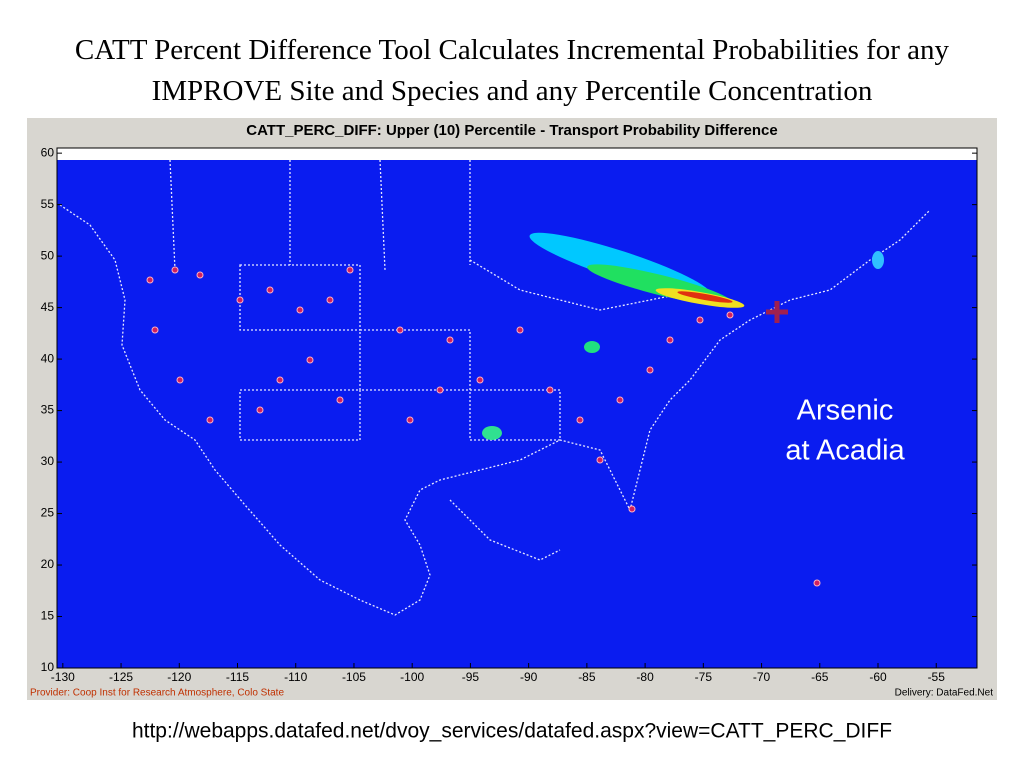 The image size is (1024, 768). I want to click on y-tick-label: 45, so click(48, 307).